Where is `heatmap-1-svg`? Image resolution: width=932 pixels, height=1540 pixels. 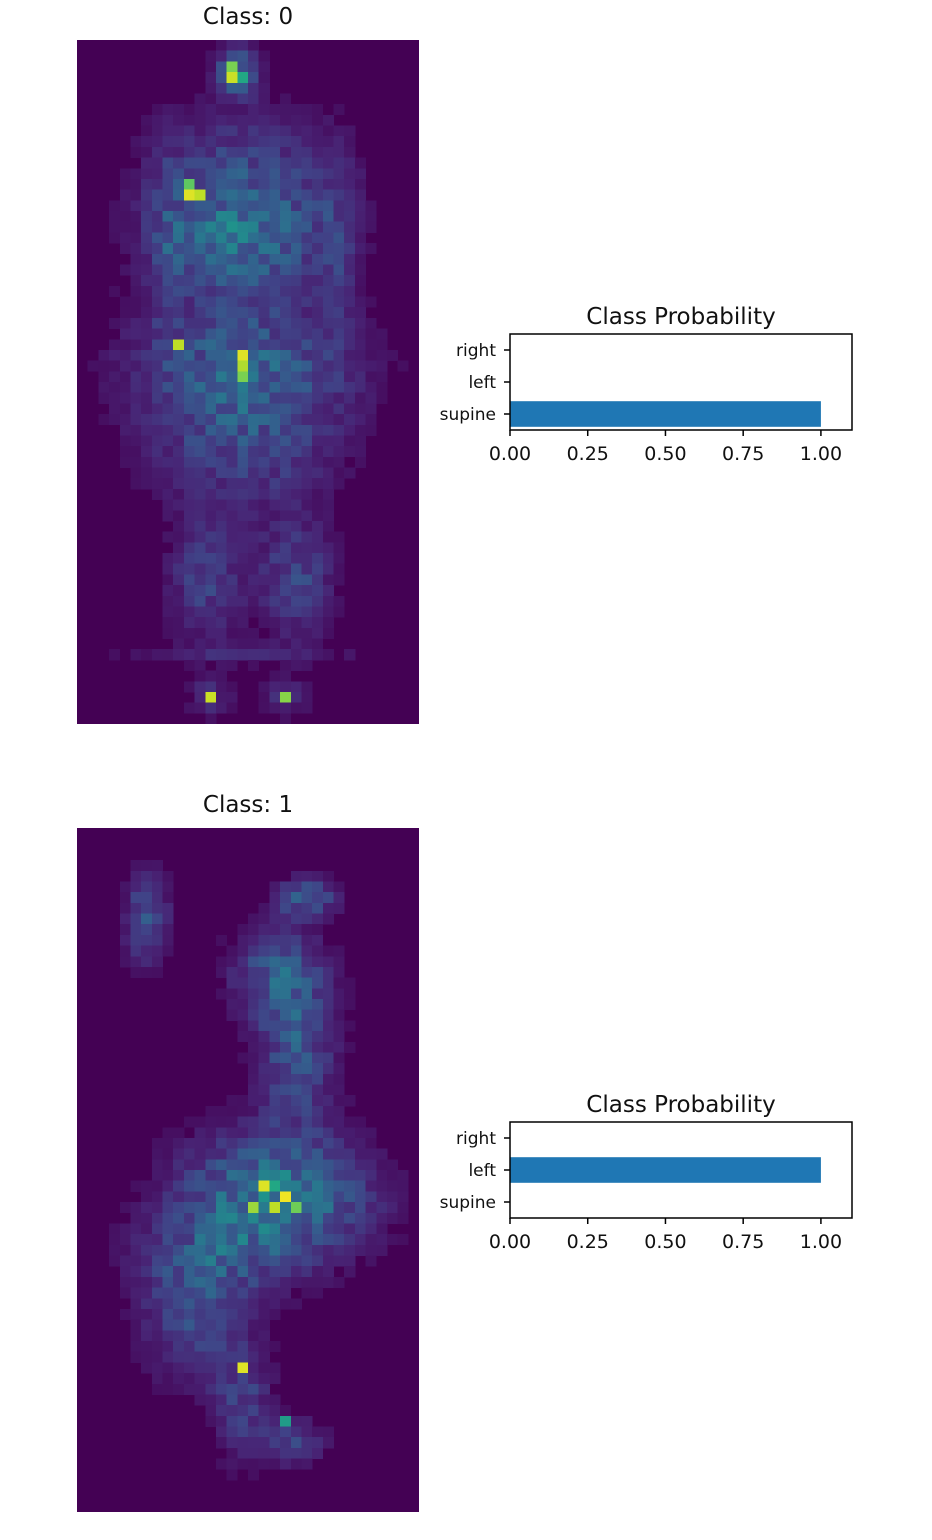 heatmap-1-svg is located at coordinates (259, 1170).